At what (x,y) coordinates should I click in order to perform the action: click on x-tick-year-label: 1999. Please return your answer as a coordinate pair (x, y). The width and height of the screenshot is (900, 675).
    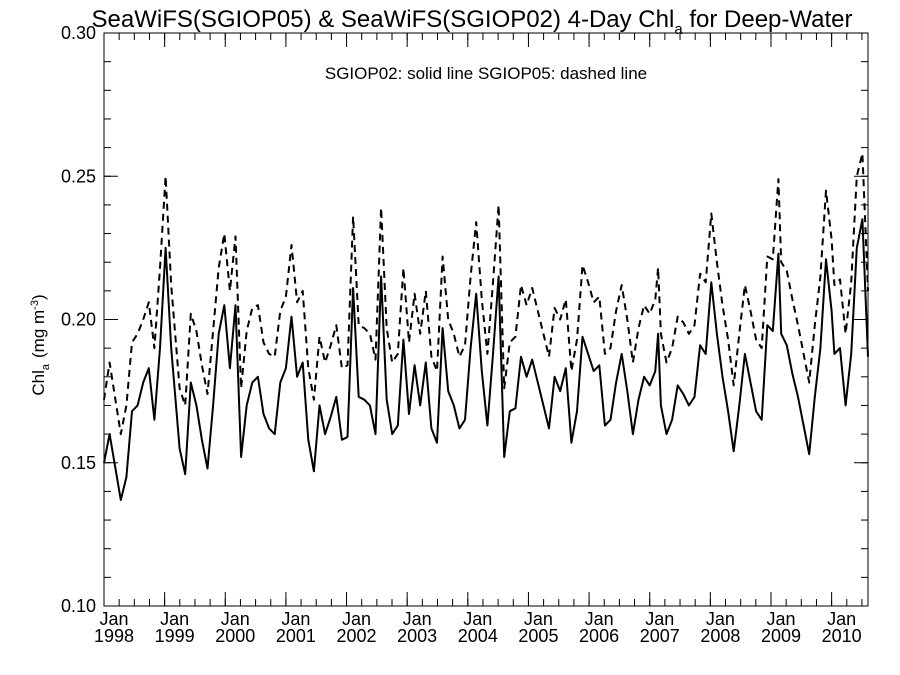
    Looking at the image, I should click on (175, 636).